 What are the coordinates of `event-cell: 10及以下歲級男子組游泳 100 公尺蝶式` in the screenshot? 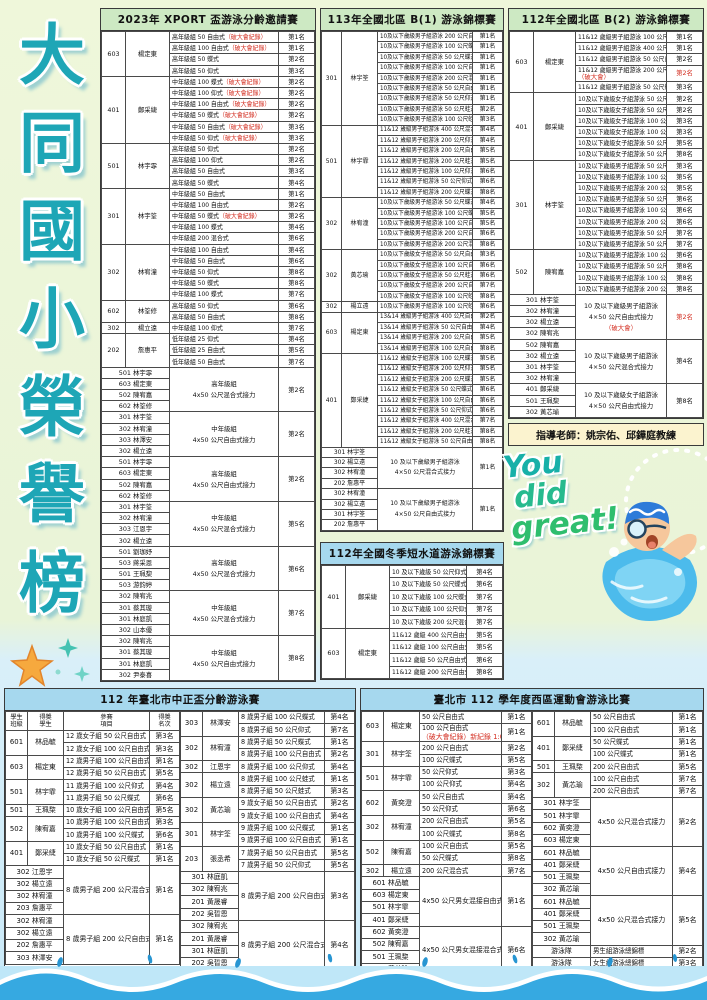 It's located at (425, 213).